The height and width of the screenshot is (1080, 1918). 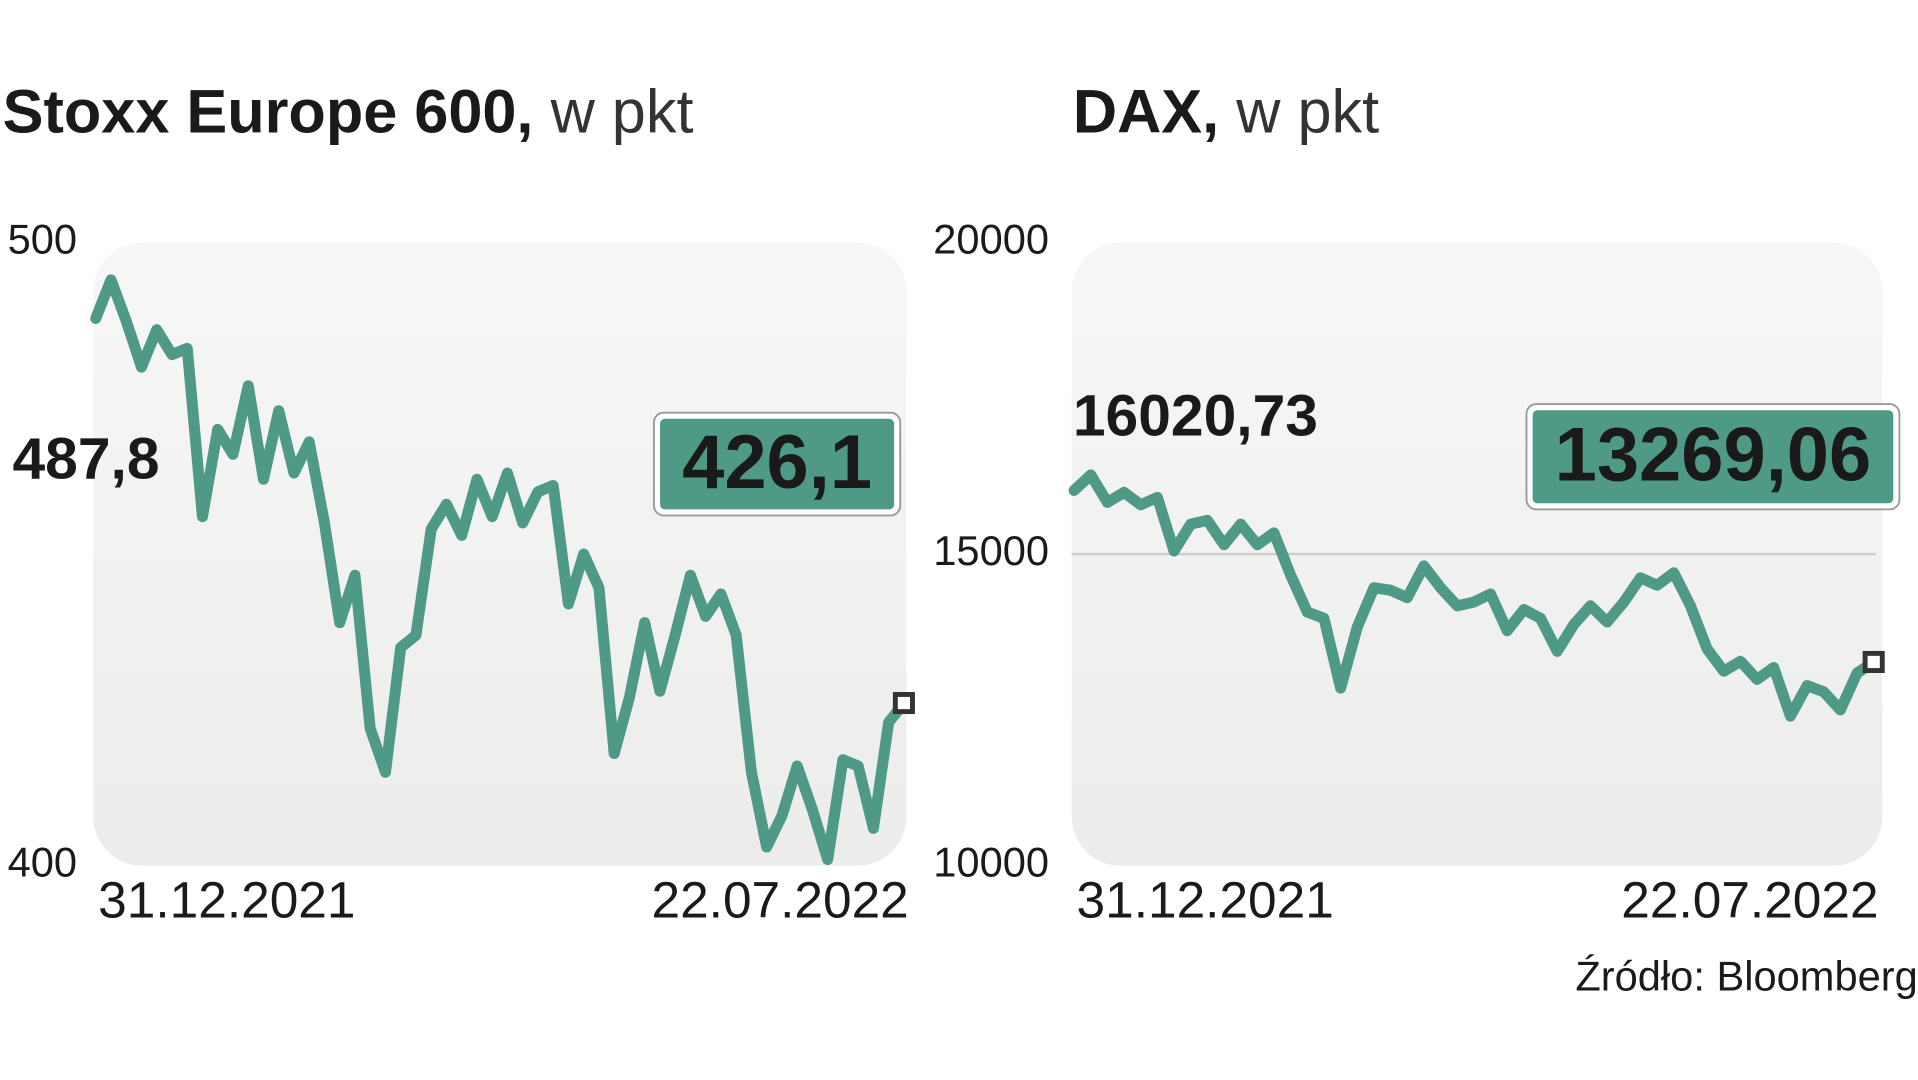 What do you see at coordinates (1713, 454) in the screenshot?
I see `end-value-label: 13269,06` at bounding box center [1713, 454].